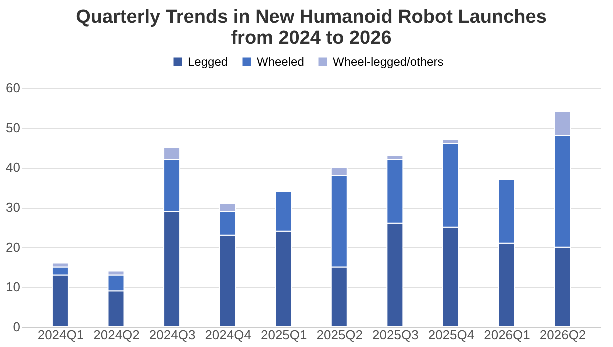 The height and width of the screenshot is (347, 613). I want to click on chart-title: Quarterly Trends in New Humanoid Robot Launches from 2024 to 2026, so click(311, 28).